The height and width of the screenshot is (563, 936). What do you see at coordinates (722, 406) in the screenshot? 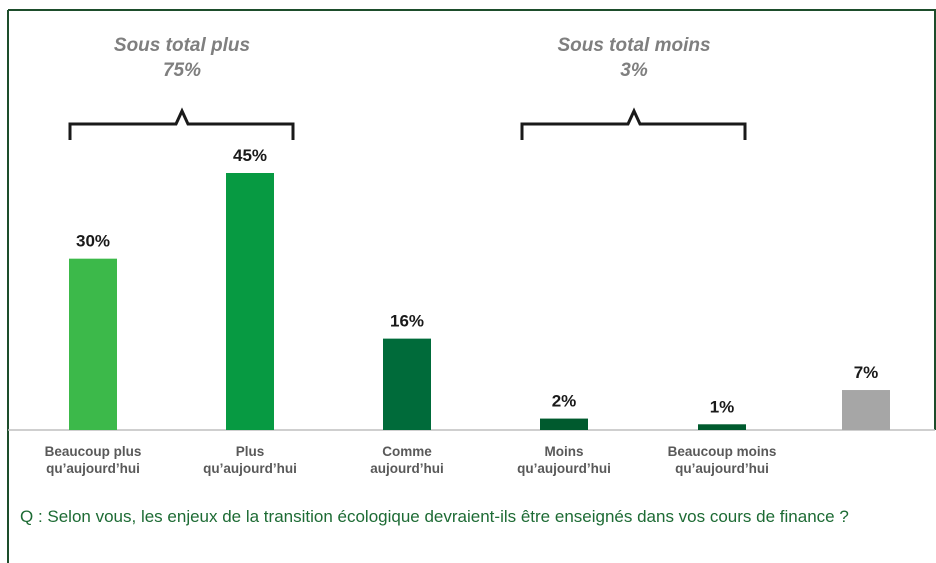
I see `value-label: 1%` at bounding box center [722, 406].